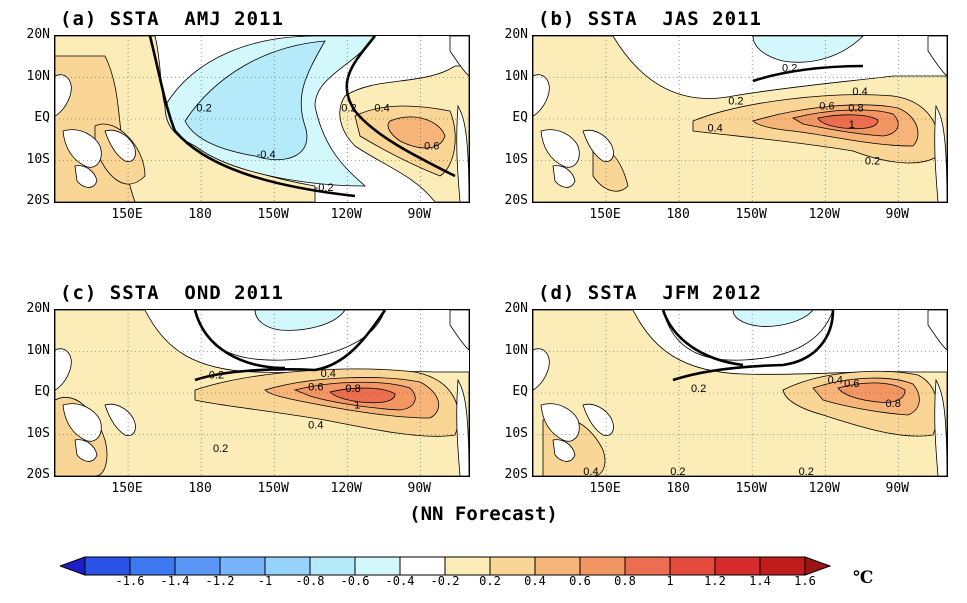 Image resolution: width=967 pixels, height=603 pixels. I want to click on colorbar-tick-label: 0.8, so click(625, 581).